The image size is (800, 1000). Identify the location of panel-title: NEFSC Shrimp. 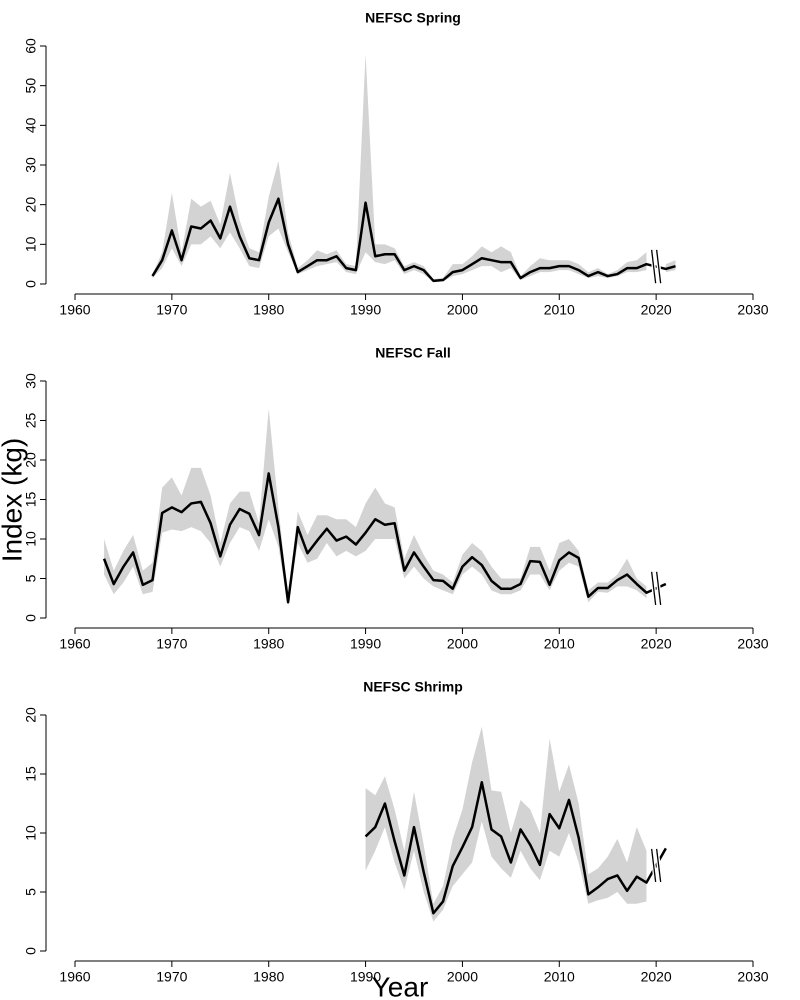
(413, 687).